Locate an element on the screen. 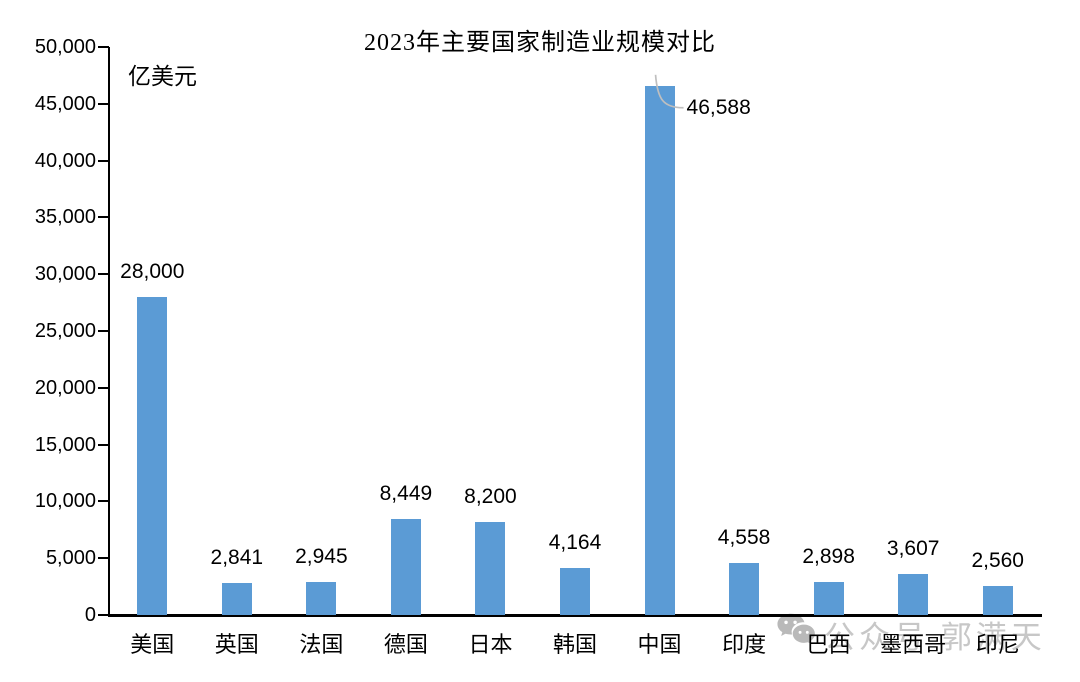  x-axis-category-label: 巴西 is located at coordinates (828, 644).